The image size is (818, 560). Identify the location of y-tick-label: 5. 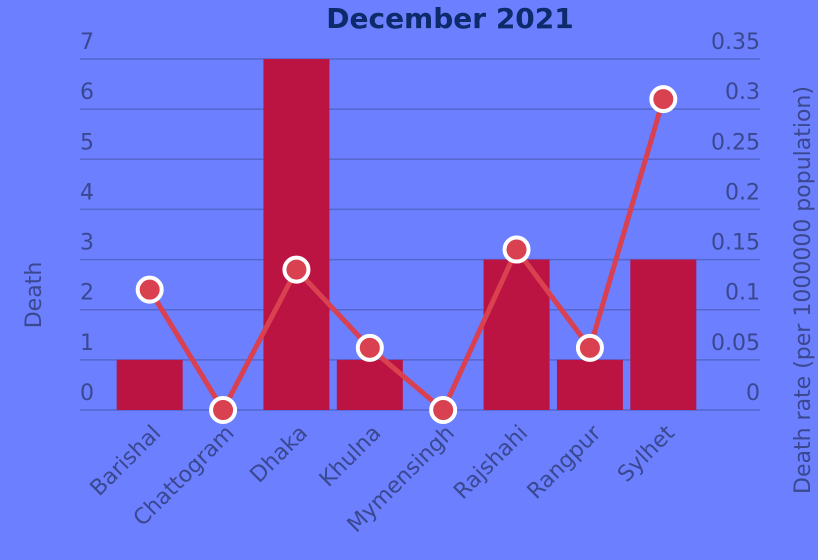
(87, 142).